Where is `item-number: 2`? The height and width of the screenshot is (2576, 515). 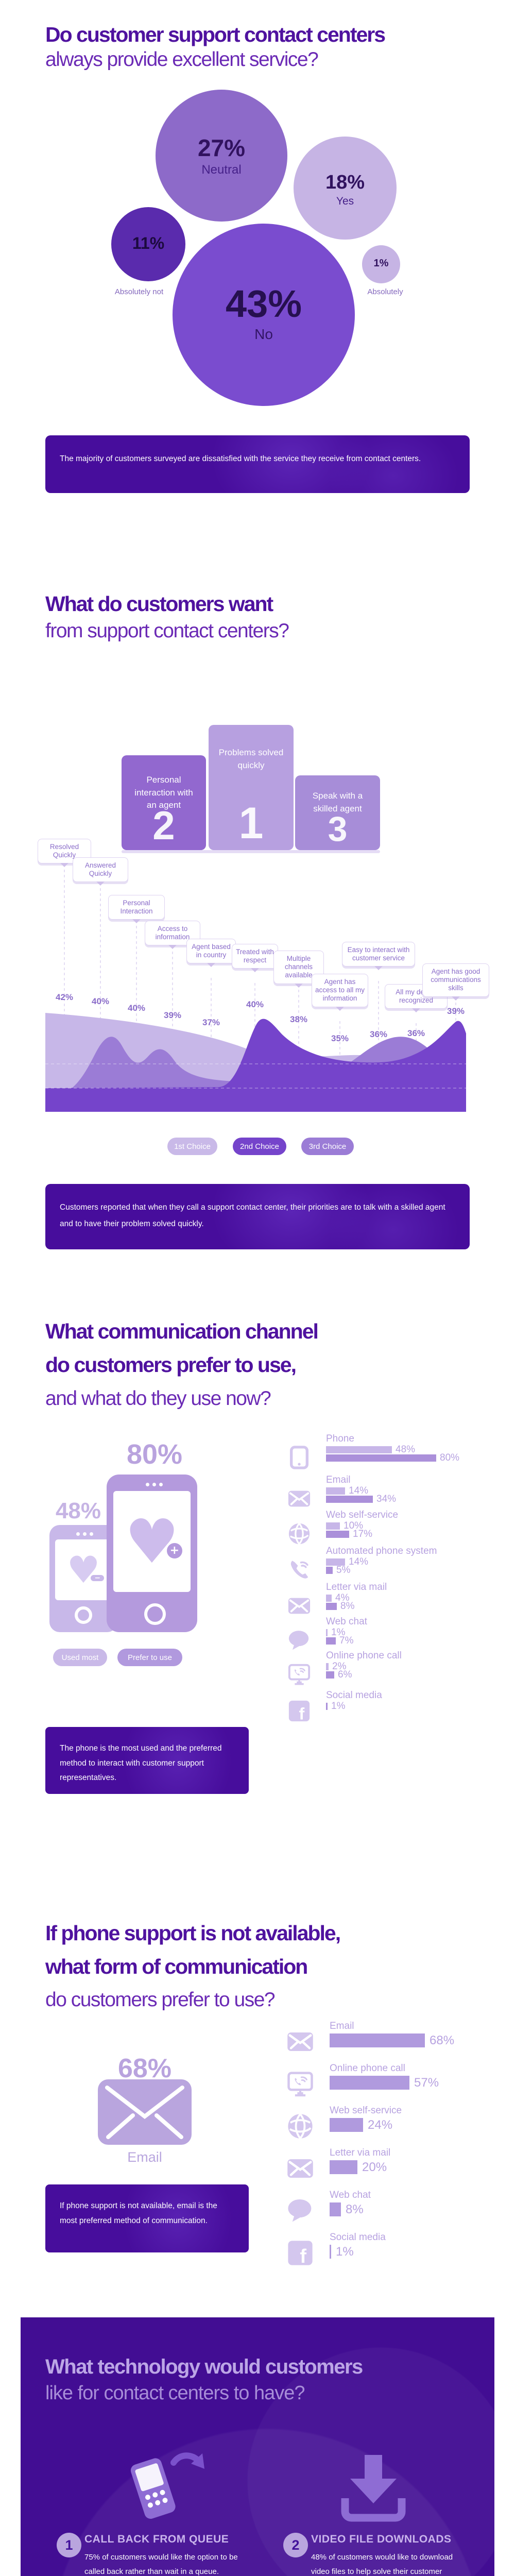 item-number: 2 is located at coordinates (296, 2545).